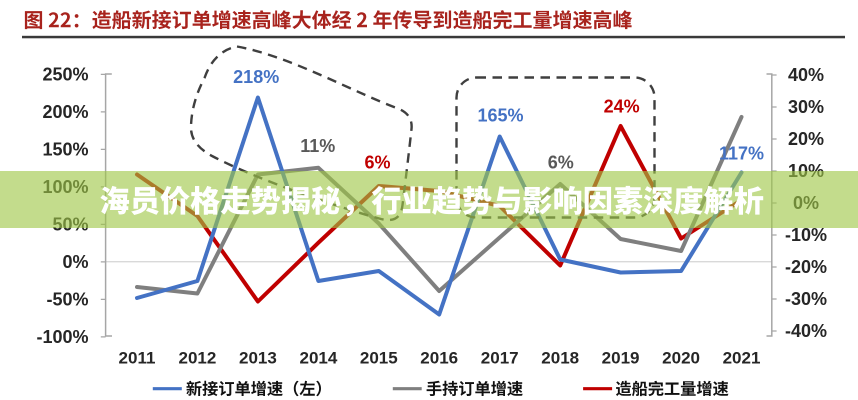  I want to click on svg-text: 2013, so click(258, 358).